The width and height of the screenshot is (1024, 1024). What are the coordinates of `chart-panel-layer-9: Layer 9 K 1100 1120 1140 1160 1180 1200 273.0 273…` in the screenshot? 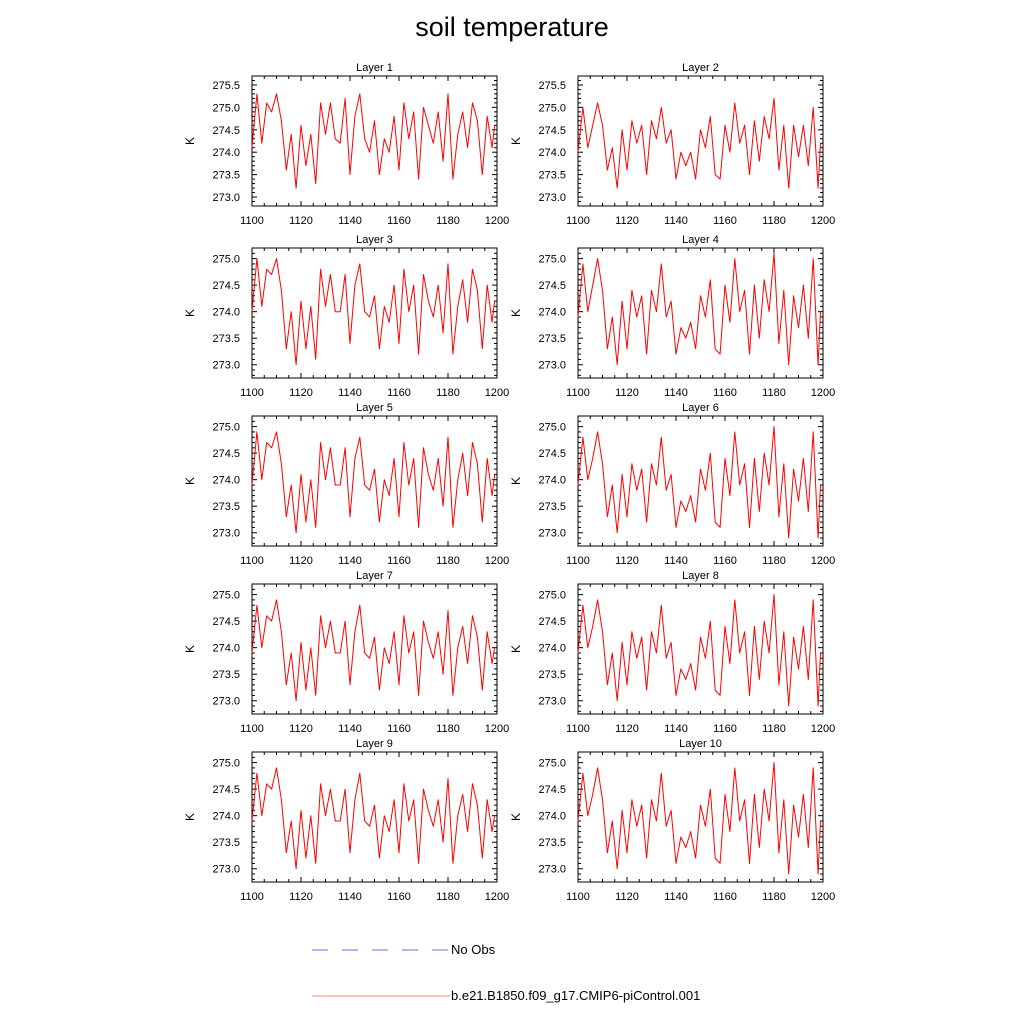 It's located at (346, 820).